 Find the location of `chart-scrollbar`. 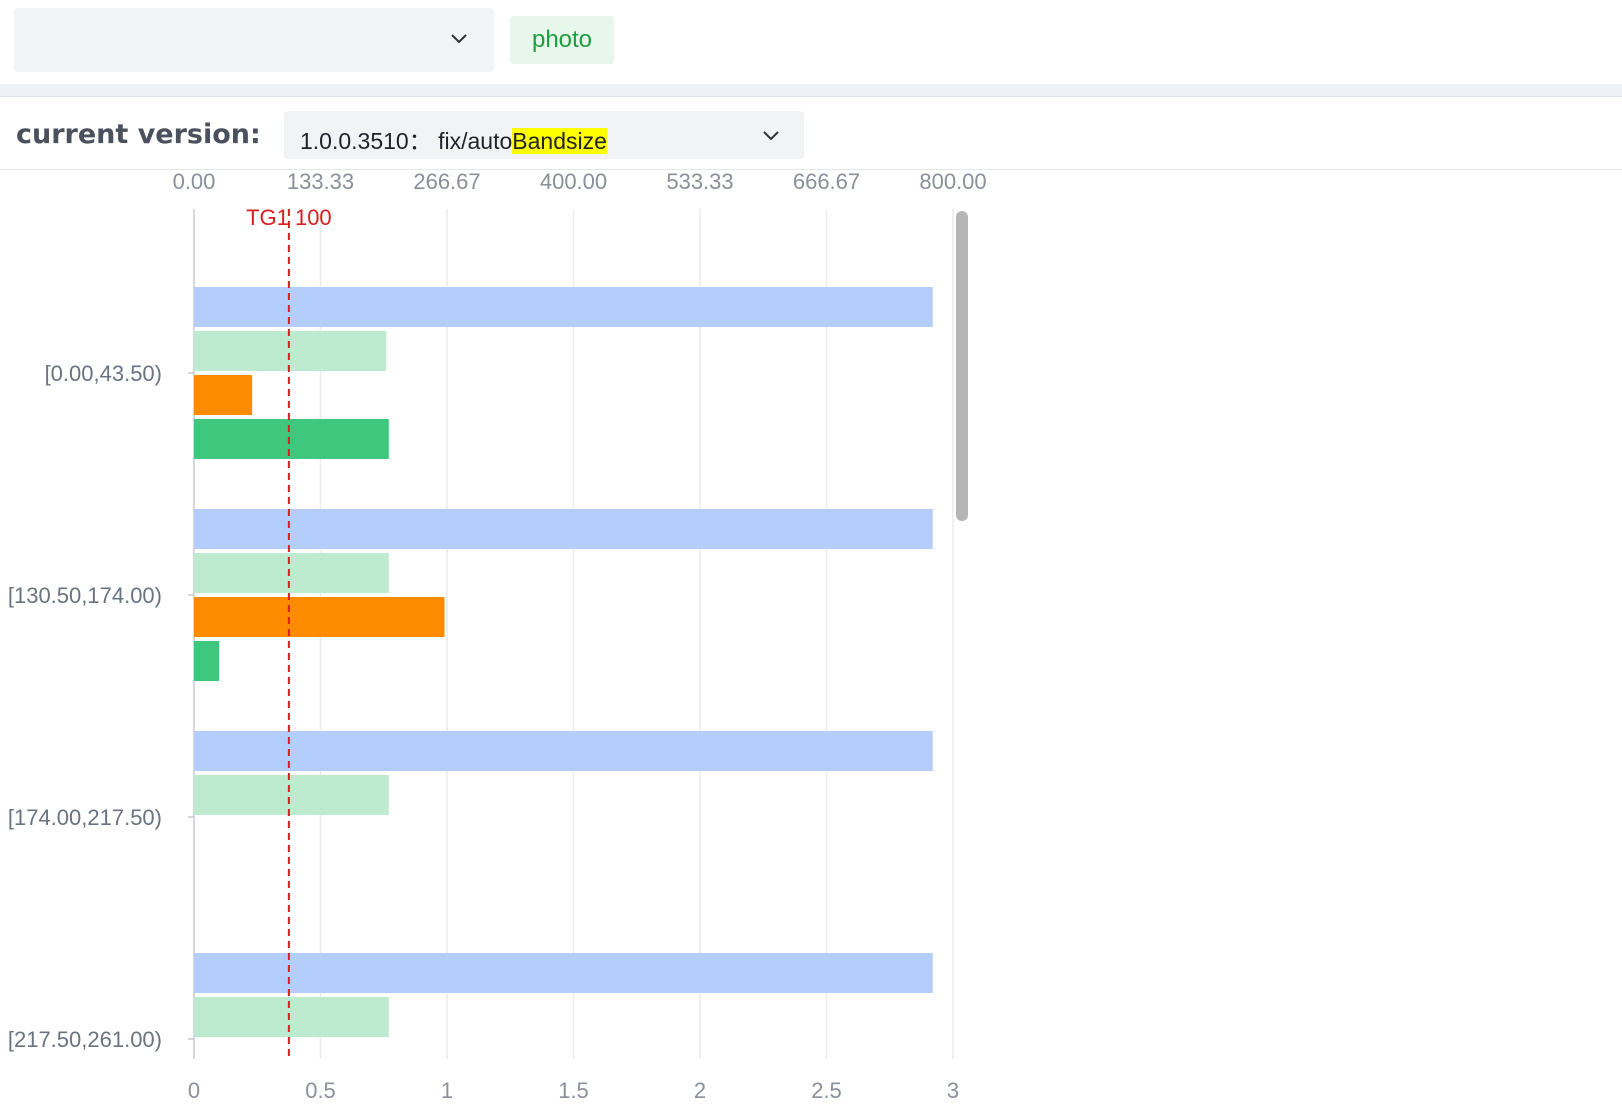

chart-scrollbar is located at coordinates (962, 366).